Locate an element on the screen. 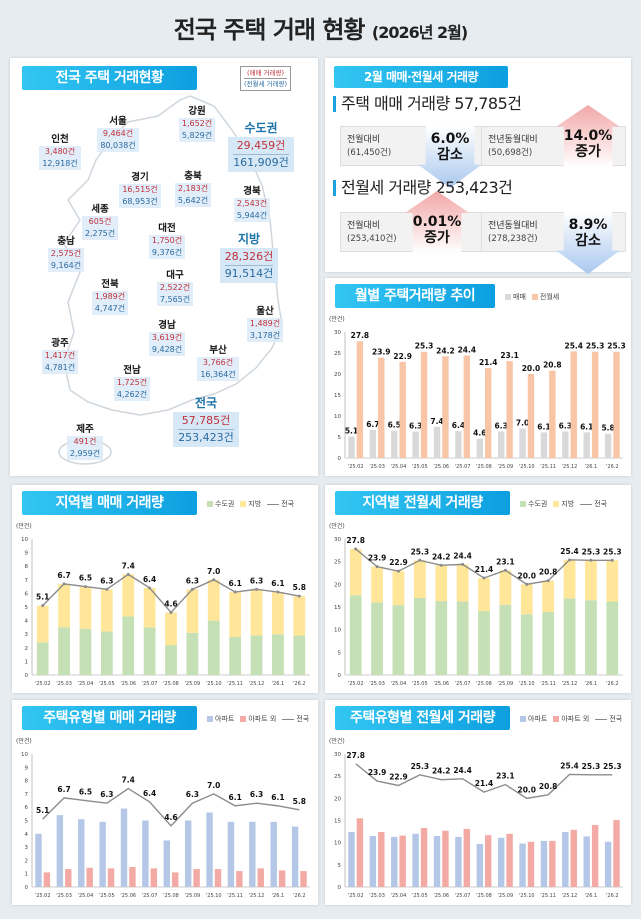  region-values: 1,750건 9,376건 is located at coordinates (167, 247).